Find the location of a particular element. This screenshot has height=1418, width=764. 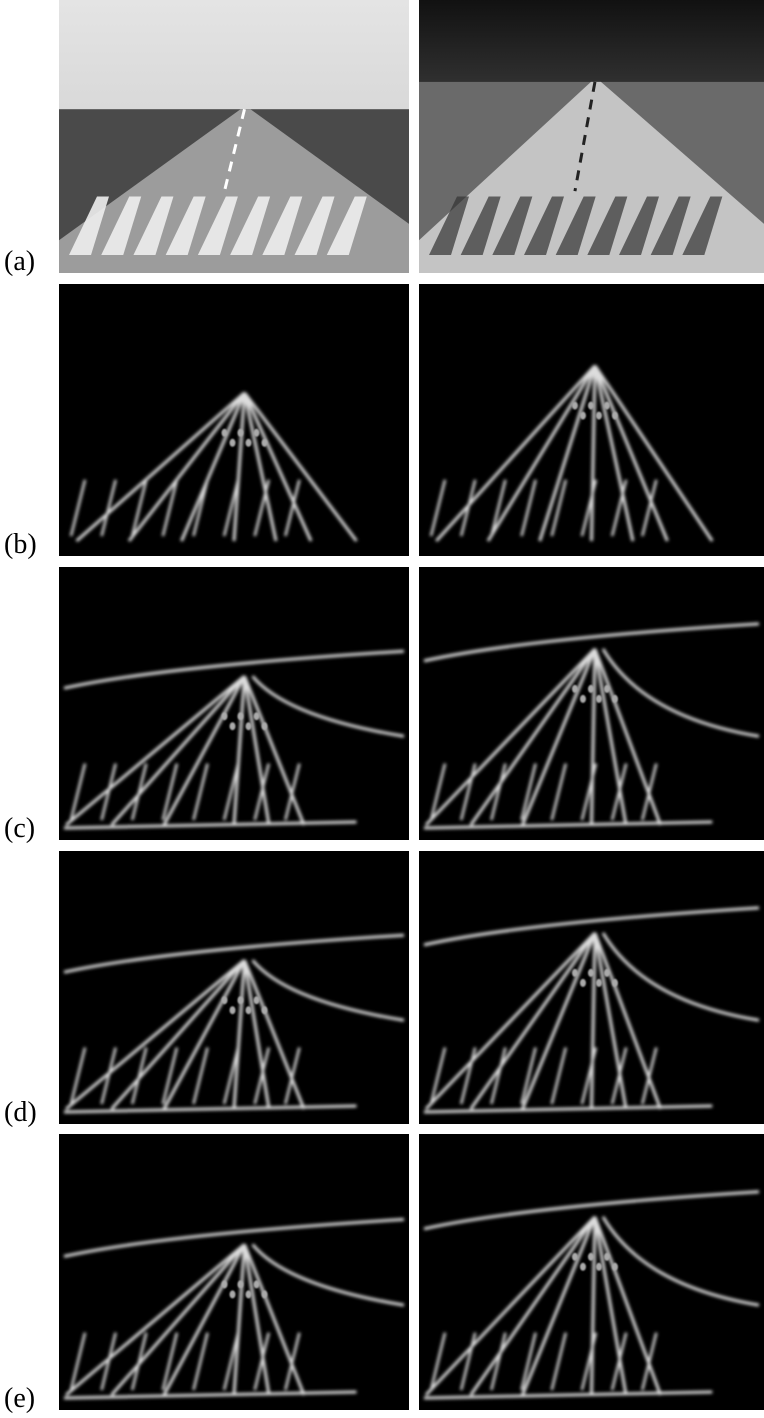

row-label: (e) is located at coordinates (19, 1398).